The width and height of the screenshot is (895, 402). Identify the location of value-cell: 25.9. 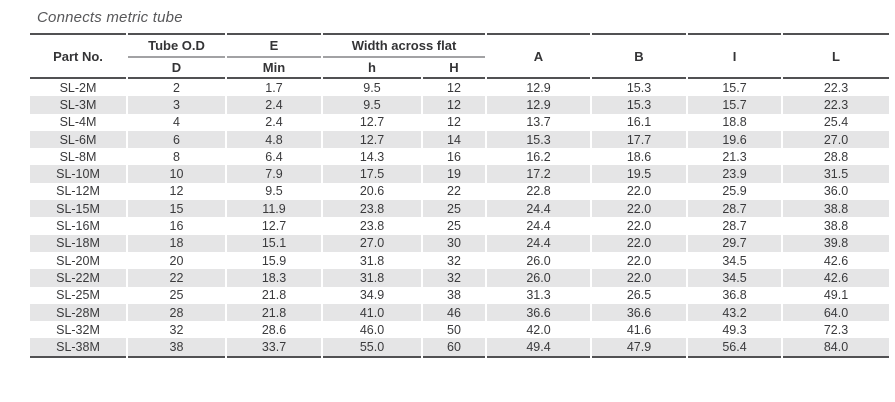
(734, 191).